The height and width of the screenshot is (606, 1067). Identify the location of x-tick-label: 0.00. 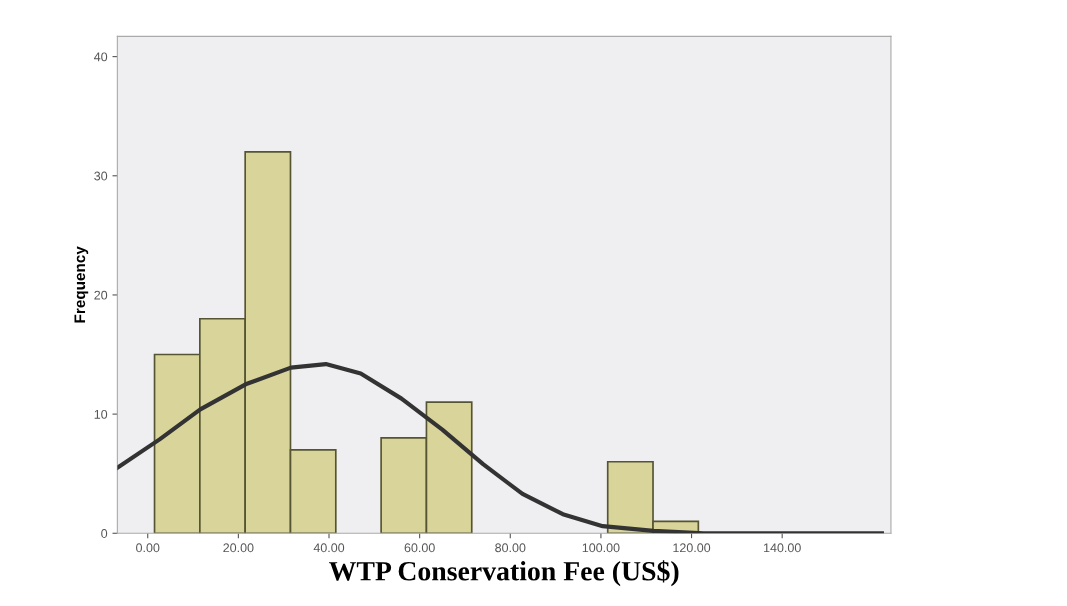
(148, 548).